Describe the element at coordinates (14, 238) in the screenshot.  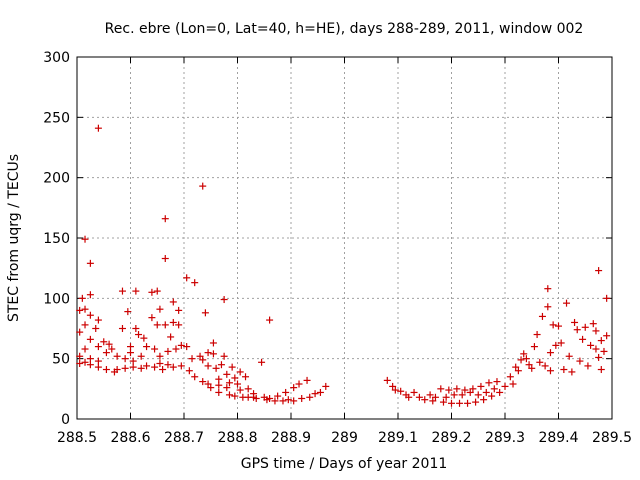
I see `y-axis-label: STEC from uqrg / TECUs` at that location.